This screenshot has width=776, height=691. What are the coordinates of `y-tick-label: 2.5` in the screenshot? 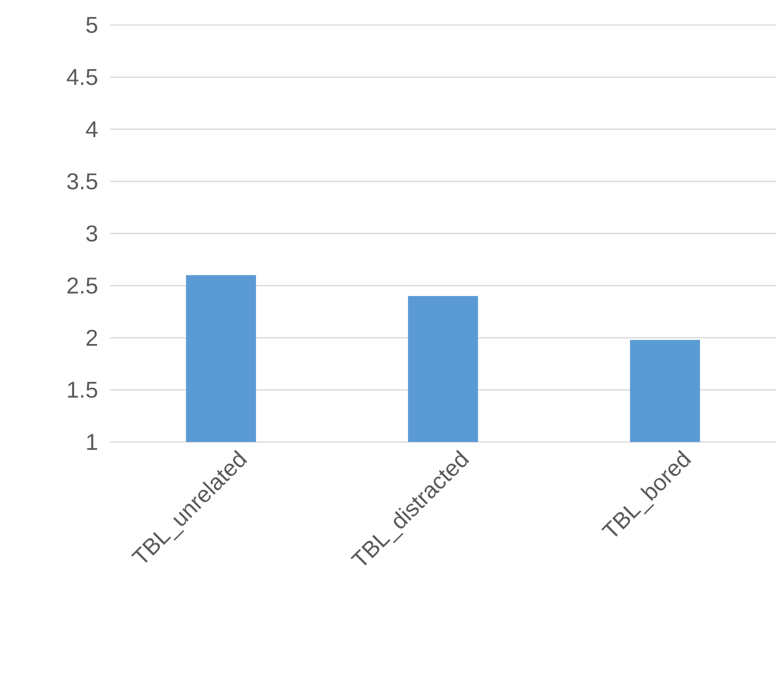 It's located at (82, 286).